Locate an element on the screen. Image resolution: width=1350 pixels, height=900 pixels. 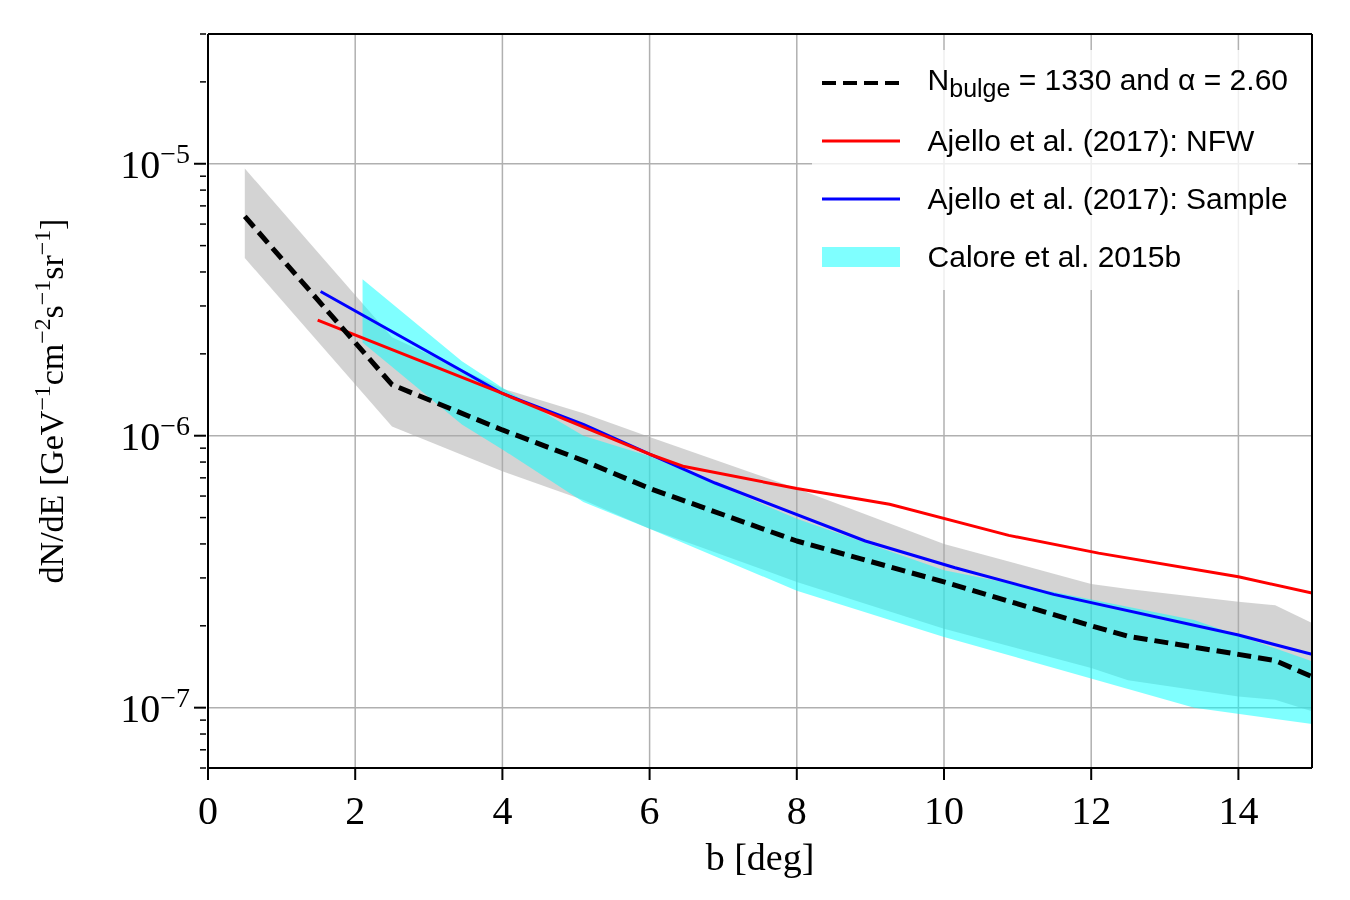
legend-label: Calore et al. 2015b is located at coordinates (1054, 256).